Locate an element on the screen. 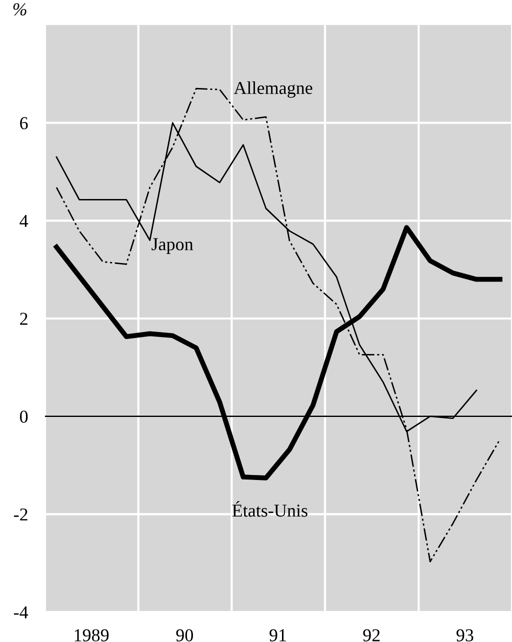  y-tick-label: -4 is located at coordinates (21, 612).